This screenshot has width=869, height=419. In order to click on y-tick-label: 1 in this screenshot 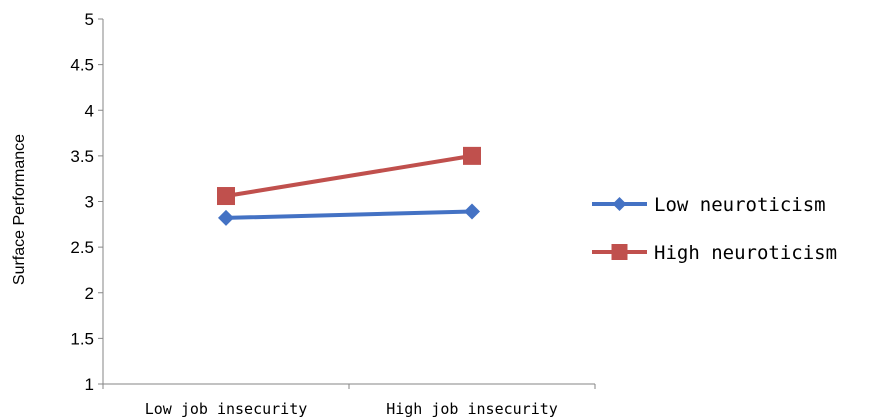, I will do `click(89, 384)`.